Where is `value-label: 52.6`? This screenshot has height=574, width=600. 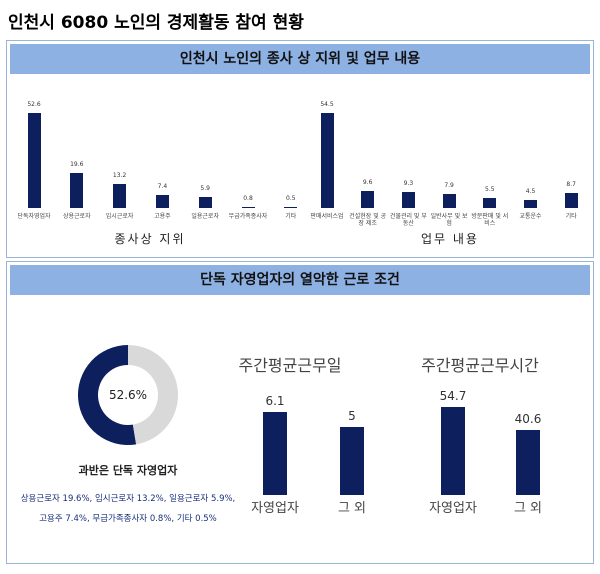 value-label: 52.6 is located at coordinates (34, 104).